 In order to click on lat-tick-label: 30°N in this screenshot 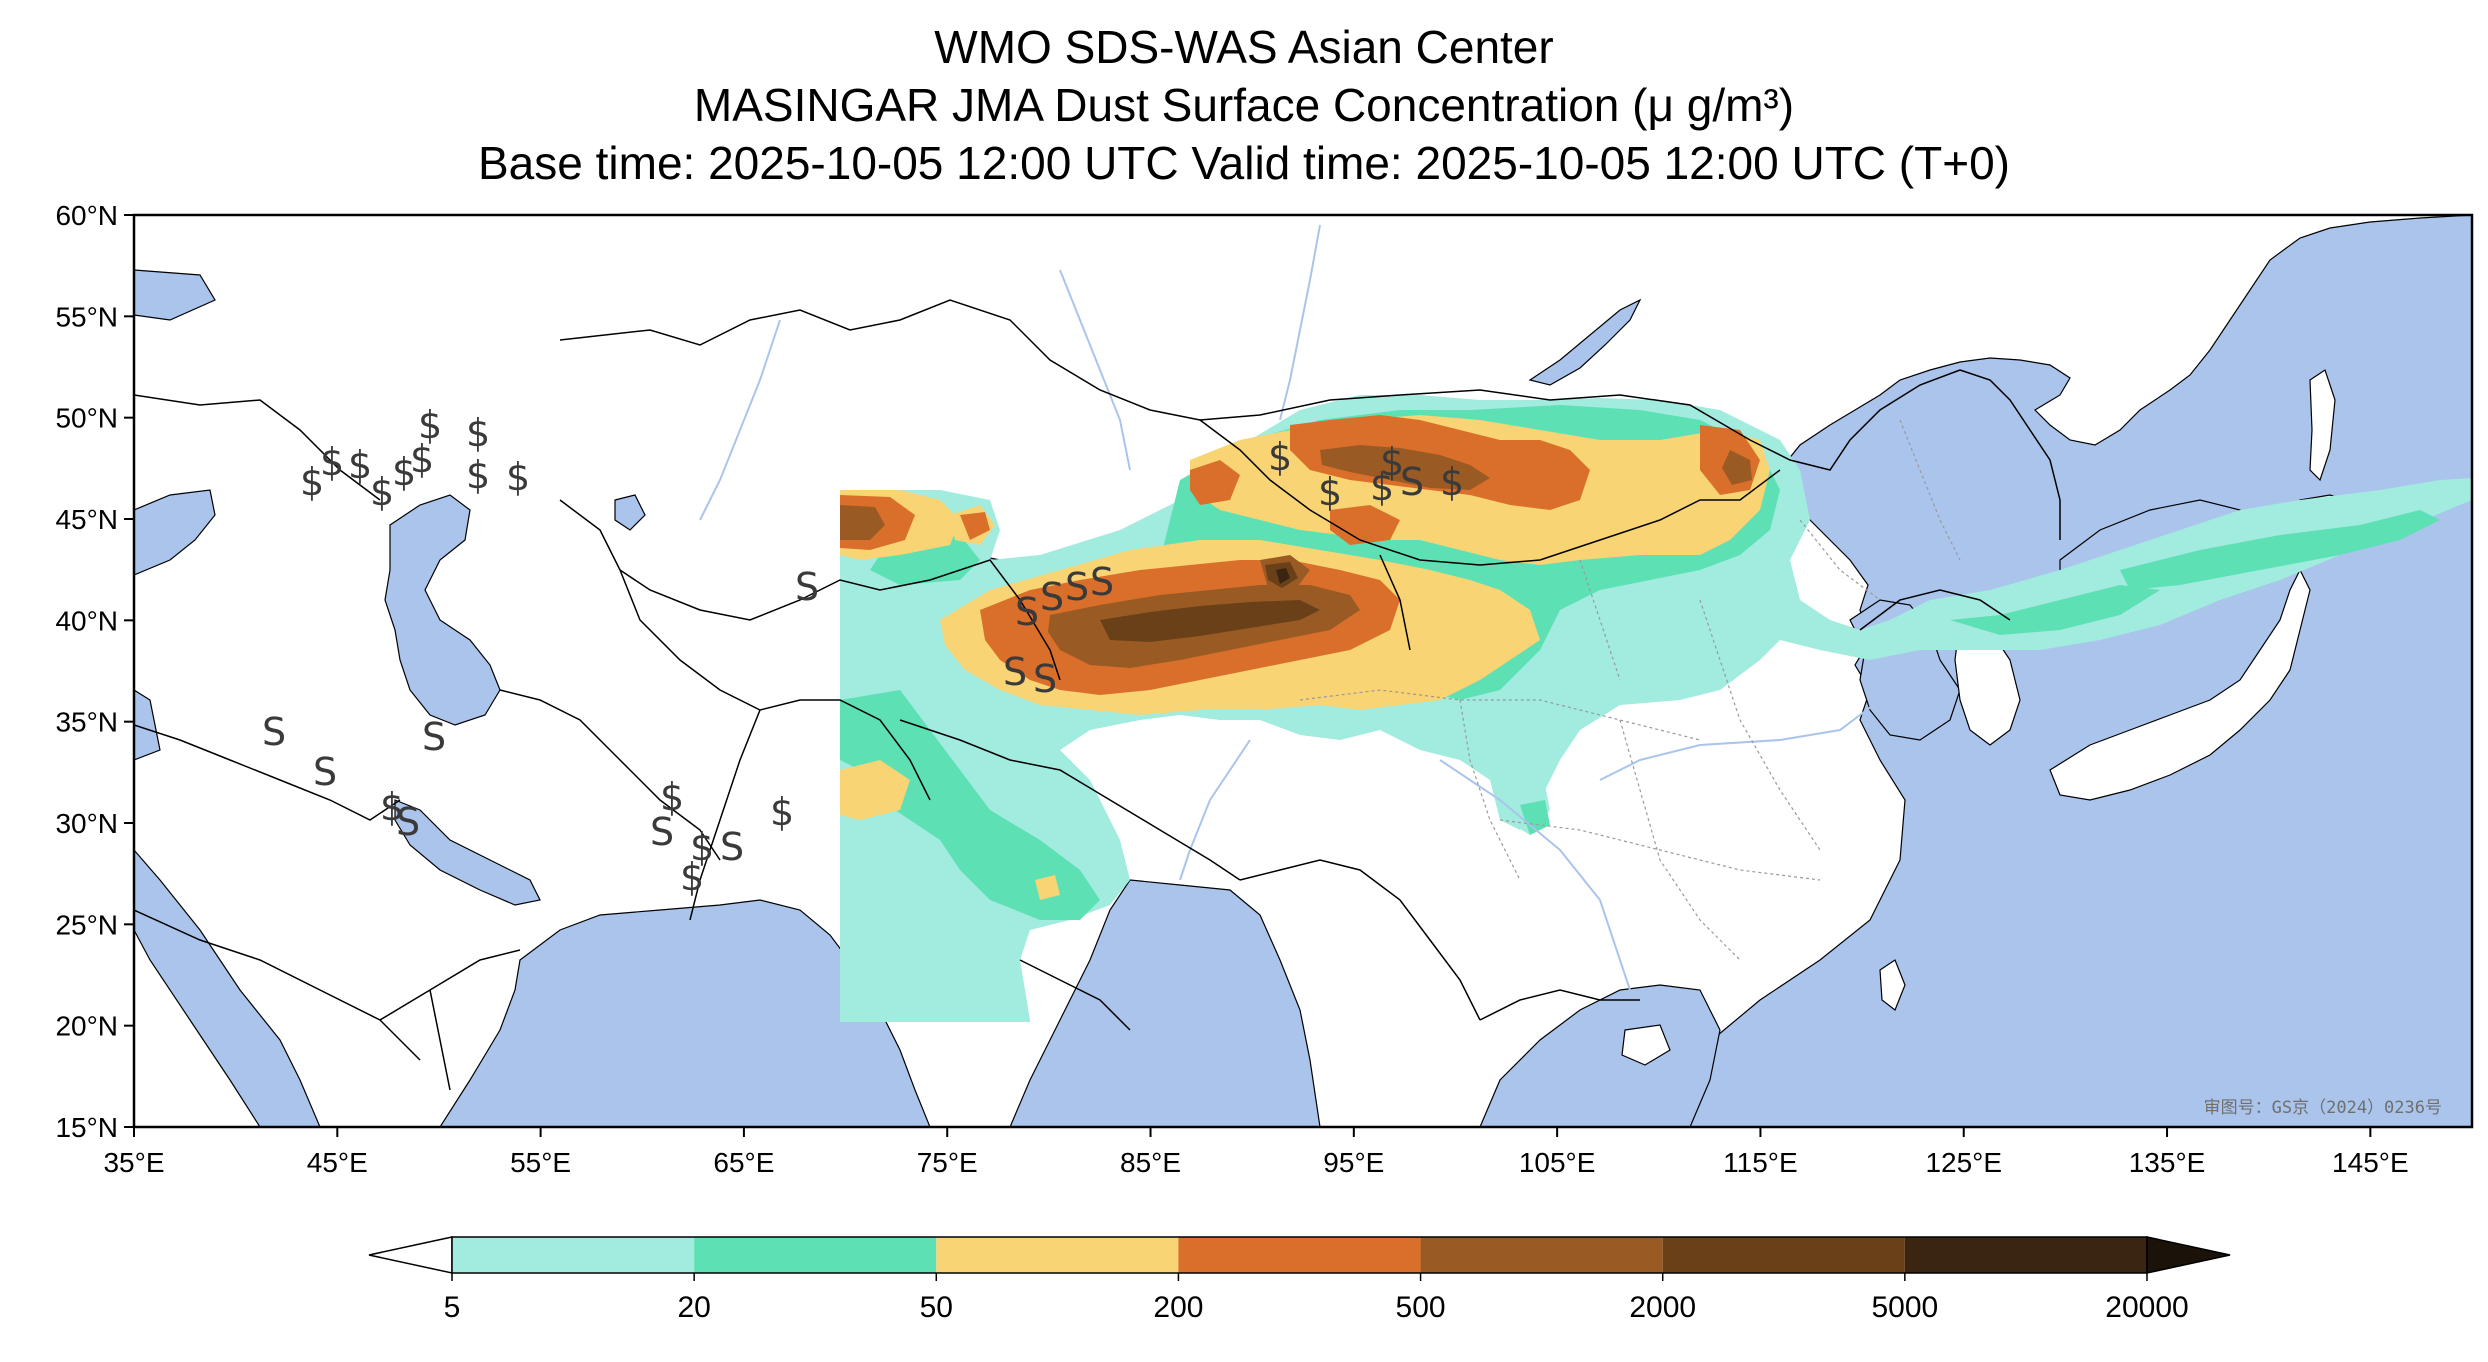, I will do `click(86, 823)`.